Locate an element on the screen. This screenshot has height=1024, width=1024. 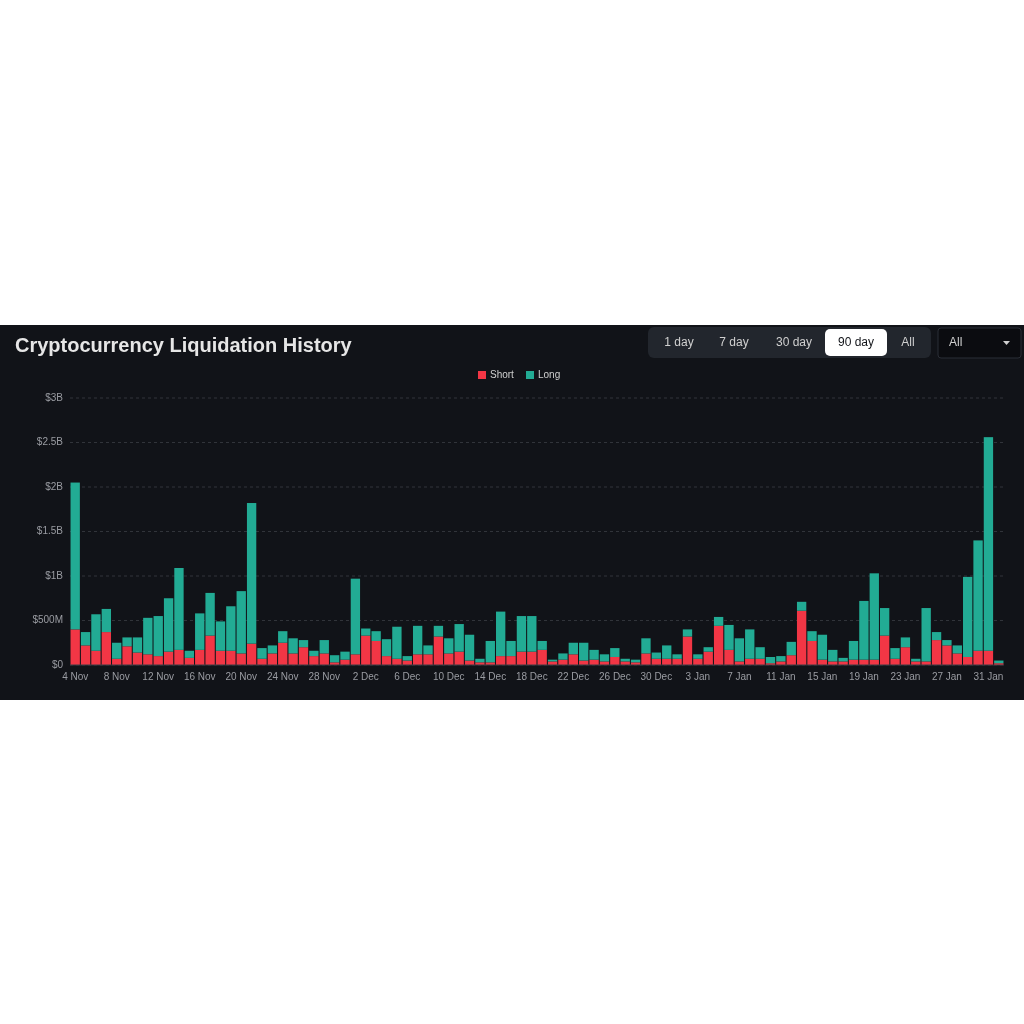
x-tick-label: 8 Nov is located at coordinates (116, 676).